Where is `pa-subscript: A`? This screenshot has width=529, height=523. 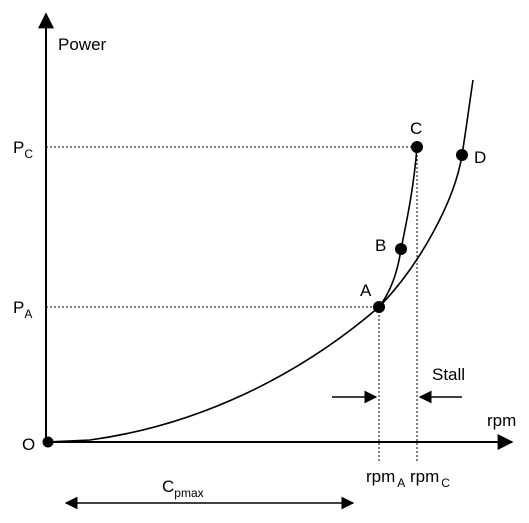
pa-subscript: A is located at coordinates (28, 314).